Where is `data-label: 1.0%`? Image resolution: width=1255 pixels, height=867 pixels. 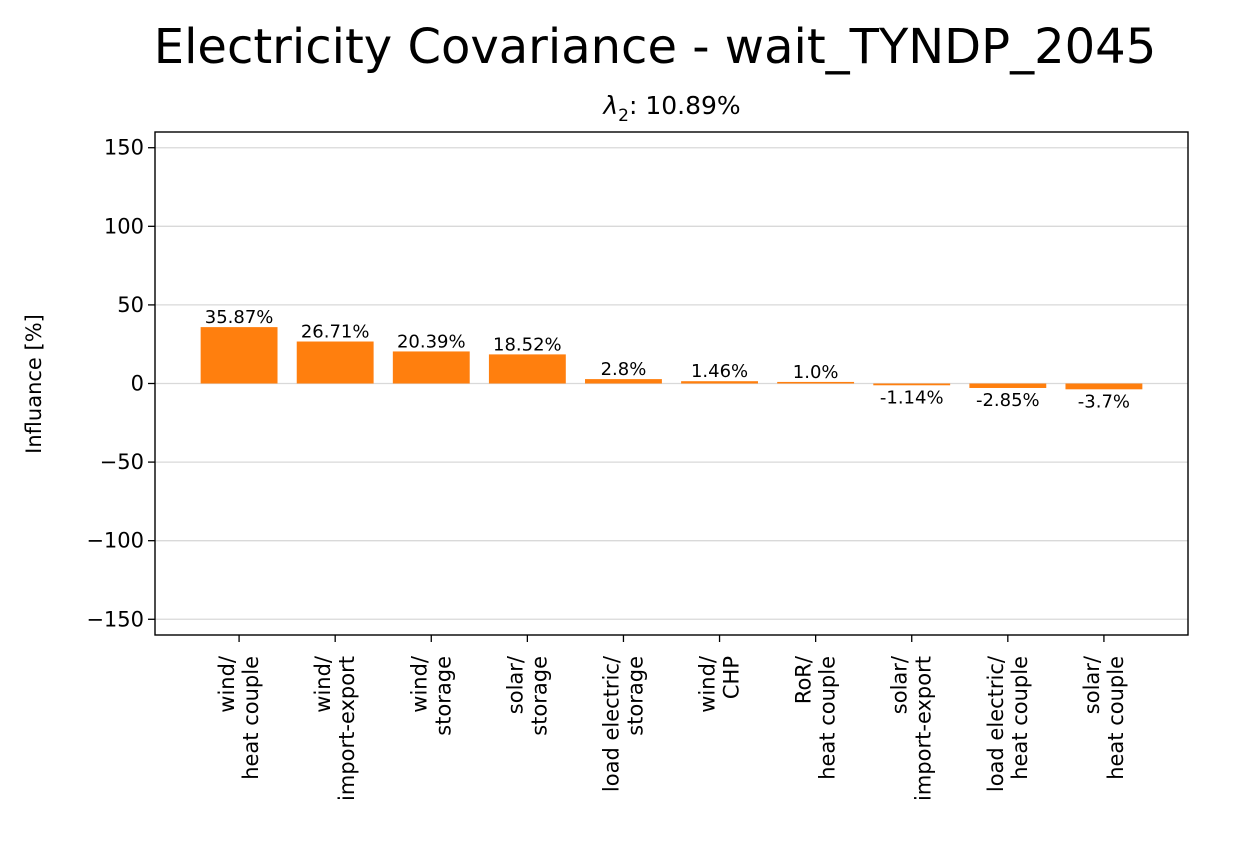 data-label: 1.0% is located at coordinates (816, 372).